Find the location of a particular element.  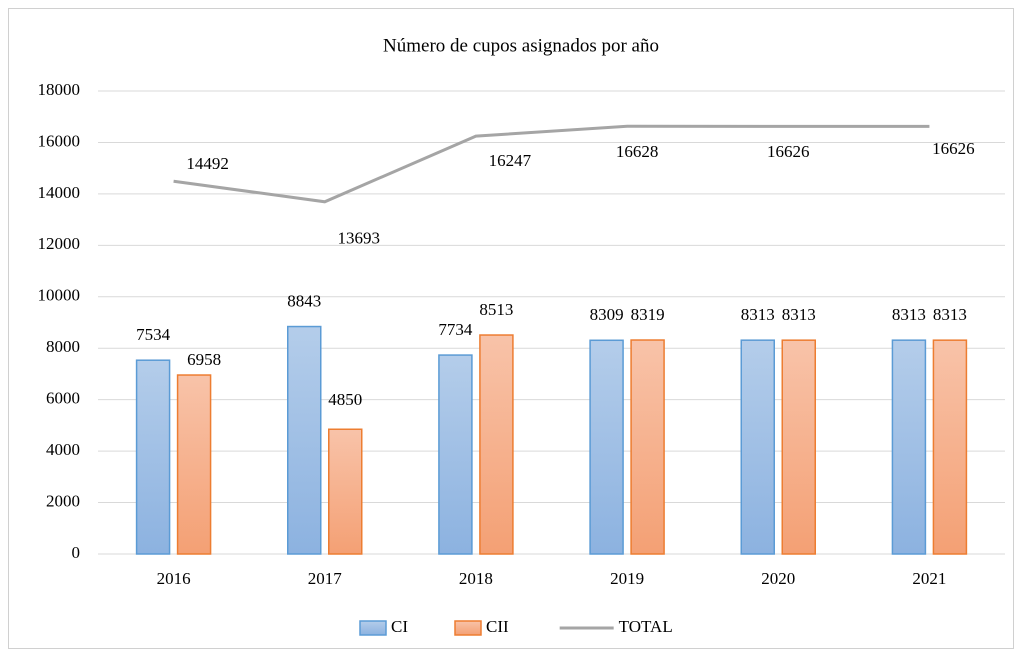

data-label: 8843 is located at coordinates (304, 300).